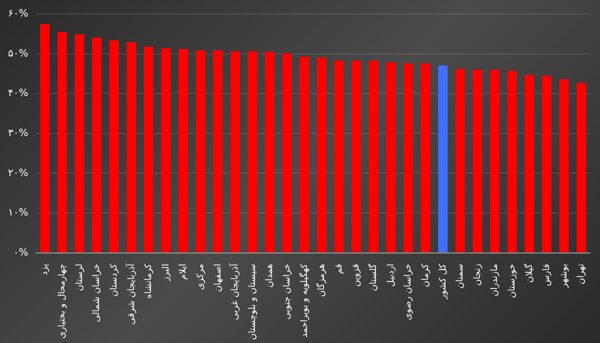 This screenshot has height=343, width=600. Describe the element at coordinates (287, 292) in the screenshot. I see `x-tick-label: خراسان جنوبی` at that location.